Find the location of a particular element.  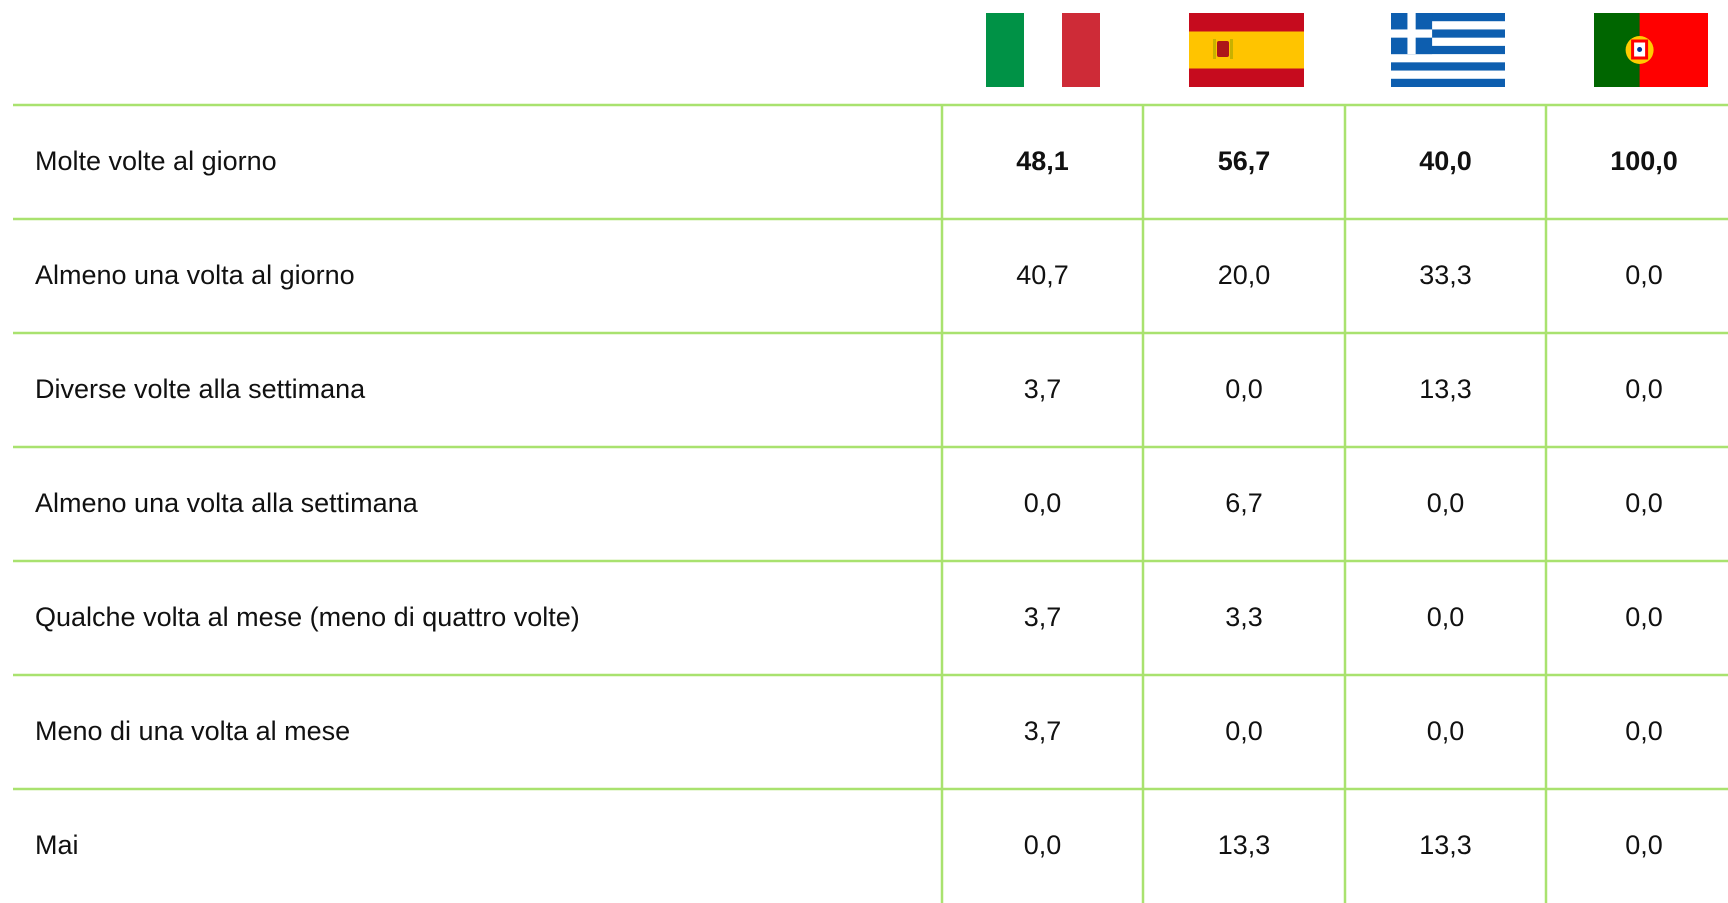

flag-italy is located at coordinates (1043, 50).